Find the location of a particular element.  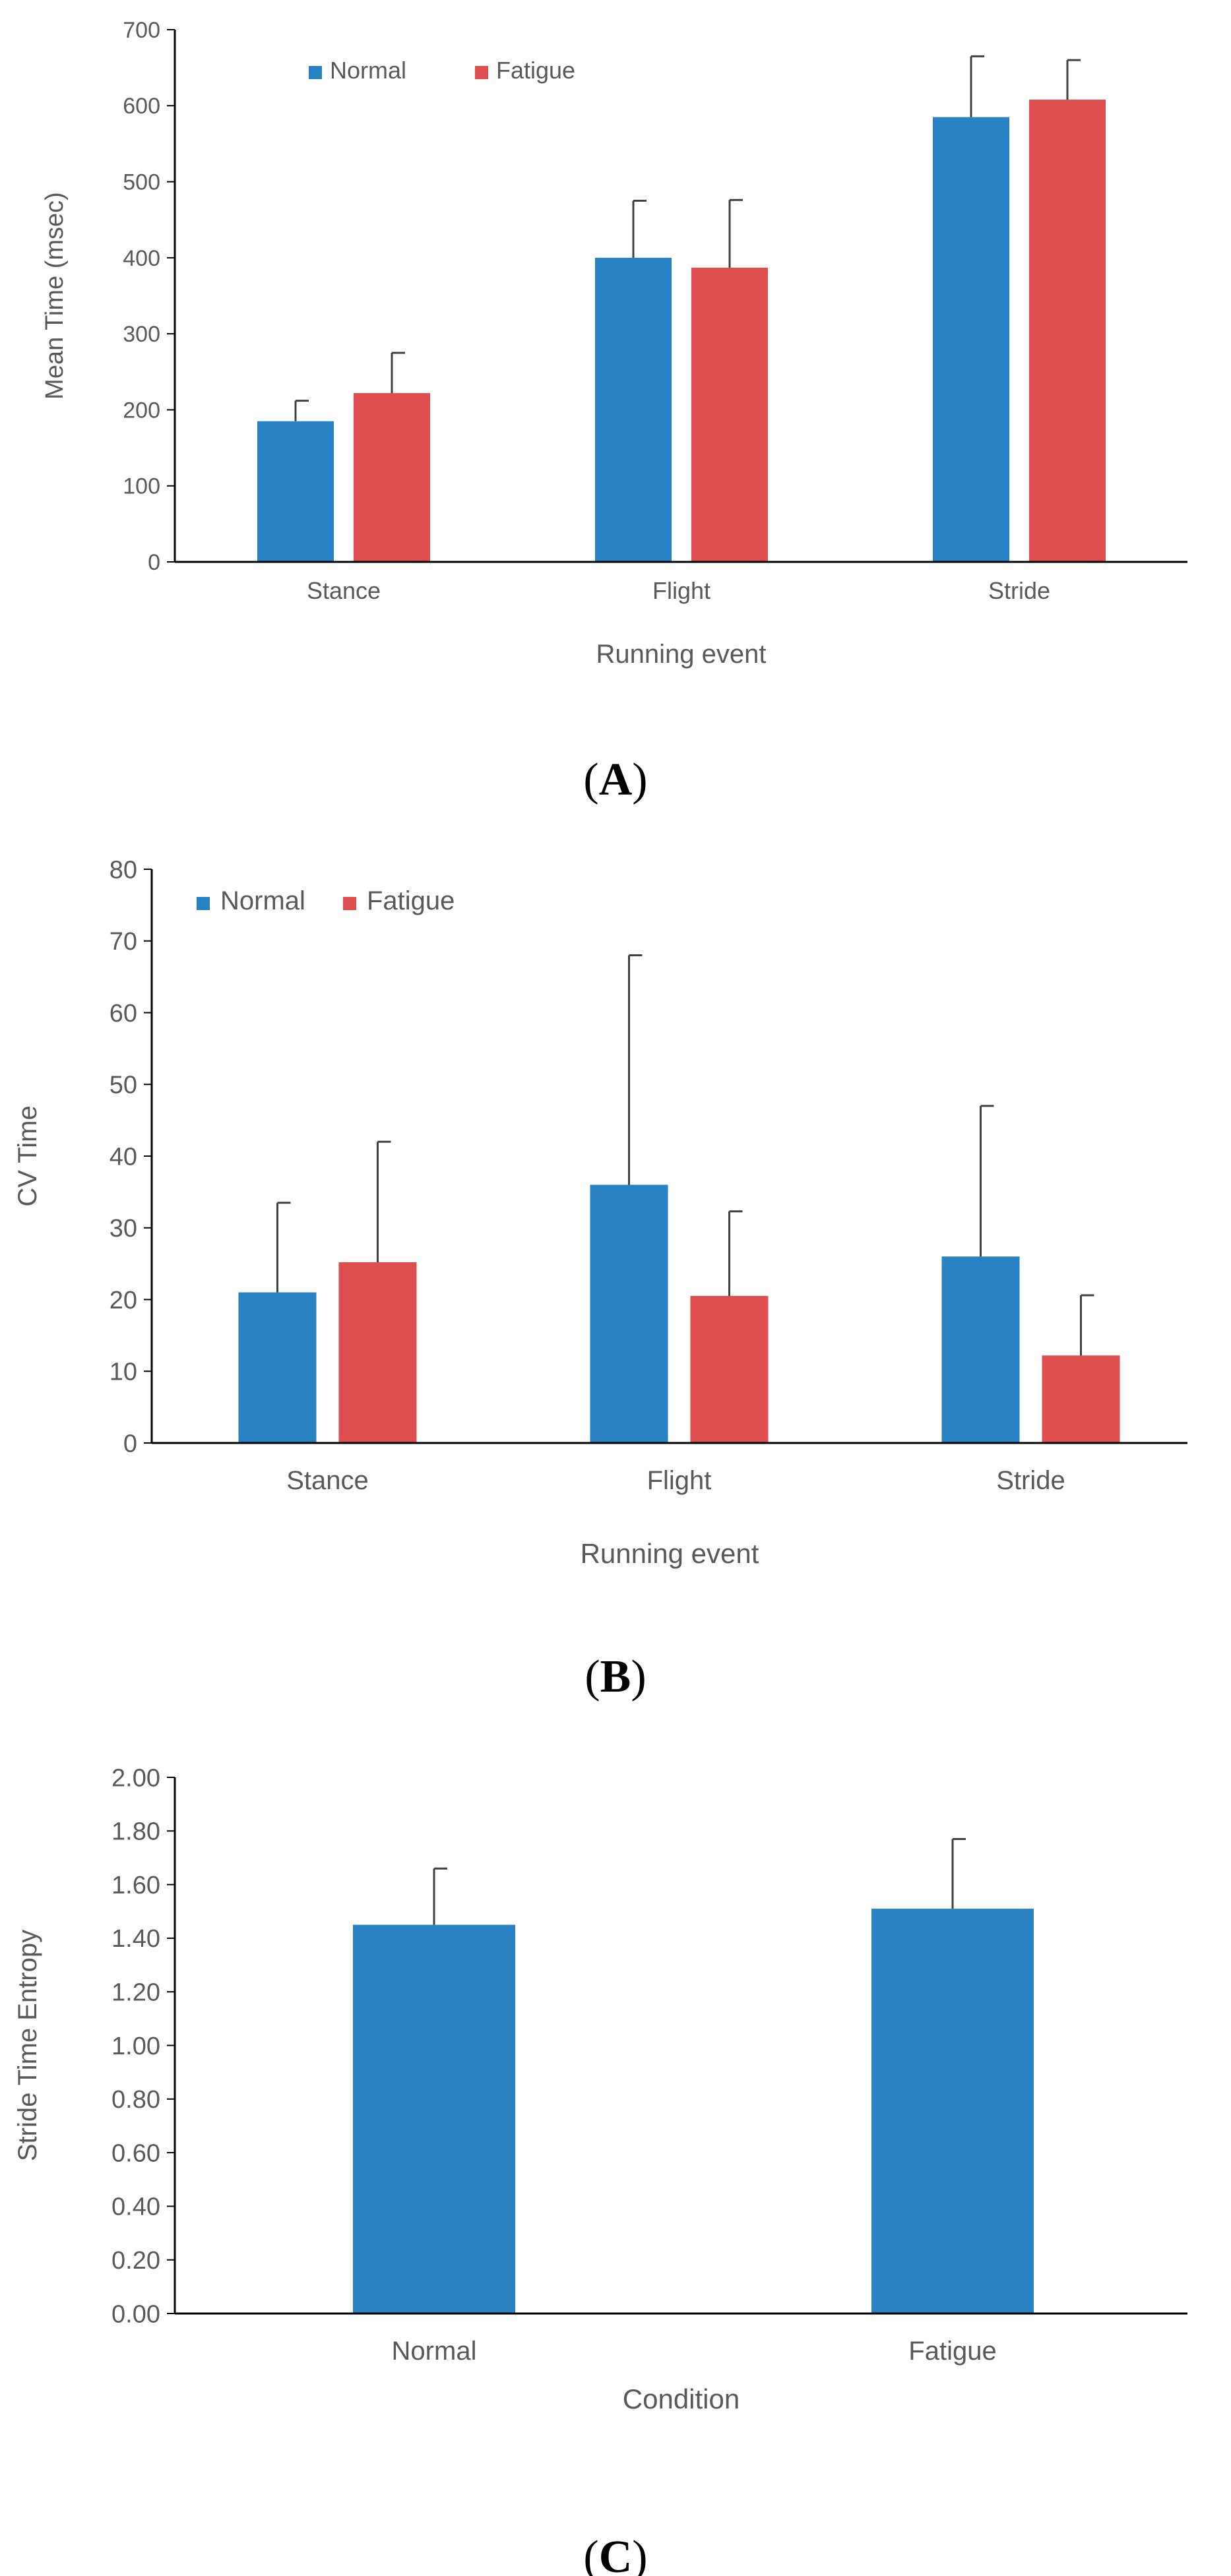

y-tick-label: 10 is located at coordinates (123, 1372).